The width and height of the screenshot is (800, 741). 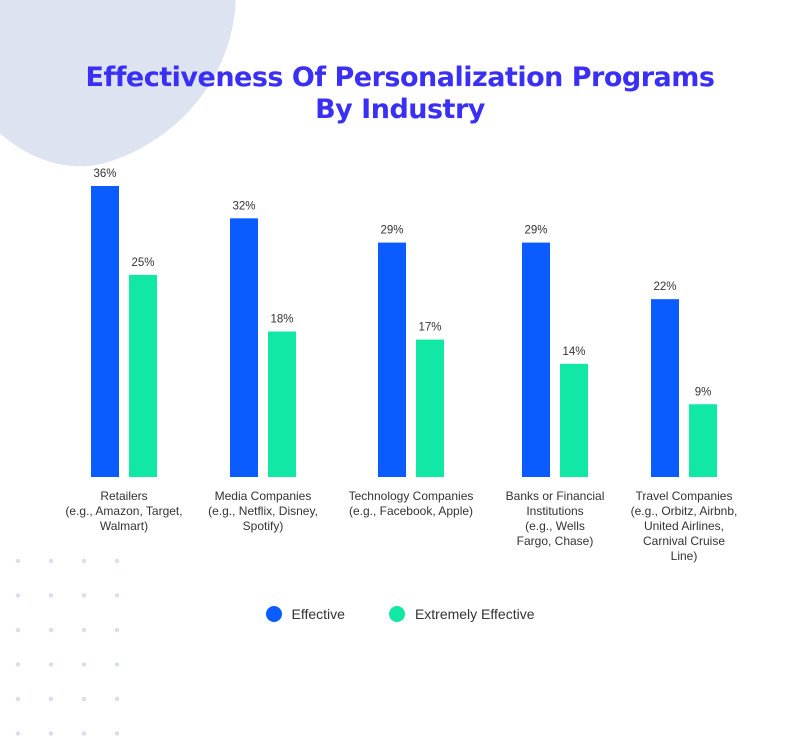 I want to click on legend-label-effective: Effective, so click(x=318, y=614).